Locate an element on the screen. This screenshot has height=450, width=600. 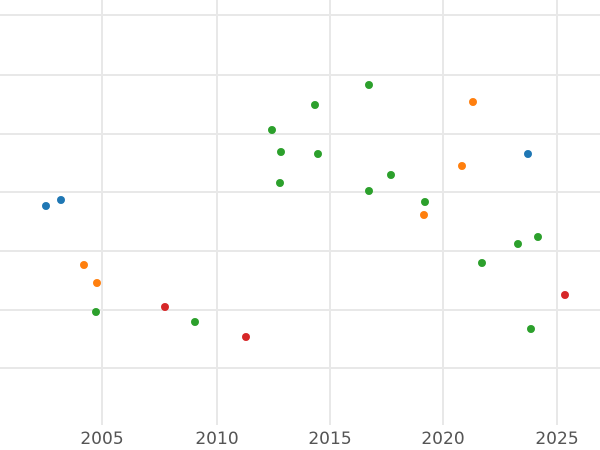
x-tick-label: 2025 is located at coordinates (557, 439).